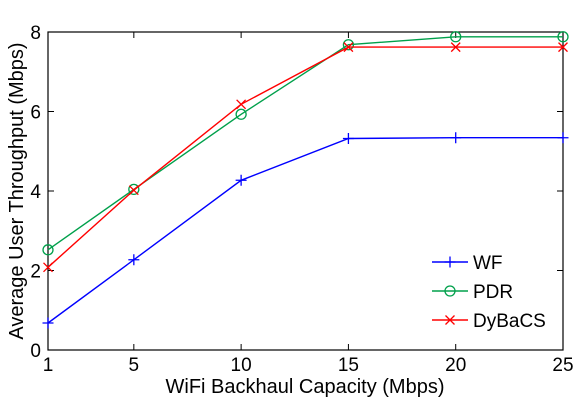 This screenshot has height=405, width=576. Describe the element at coordinates (35, 113) in the screenshot. I see `y-tick-label: 6` at that location.